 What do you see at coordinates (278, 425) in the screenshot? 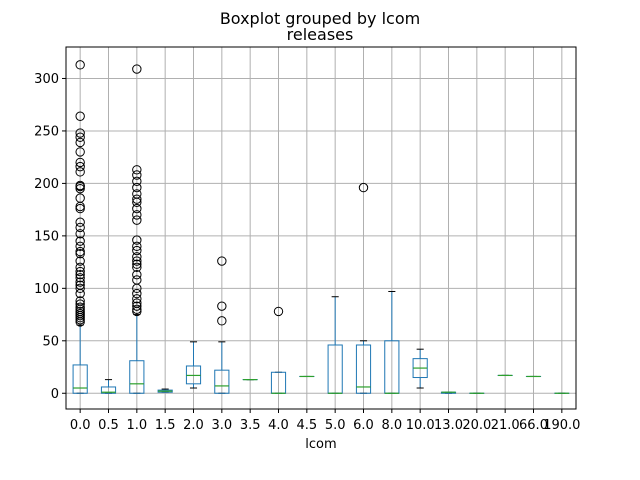
I see `x-tick-label: 4.0` at bounding box center [278, 425].